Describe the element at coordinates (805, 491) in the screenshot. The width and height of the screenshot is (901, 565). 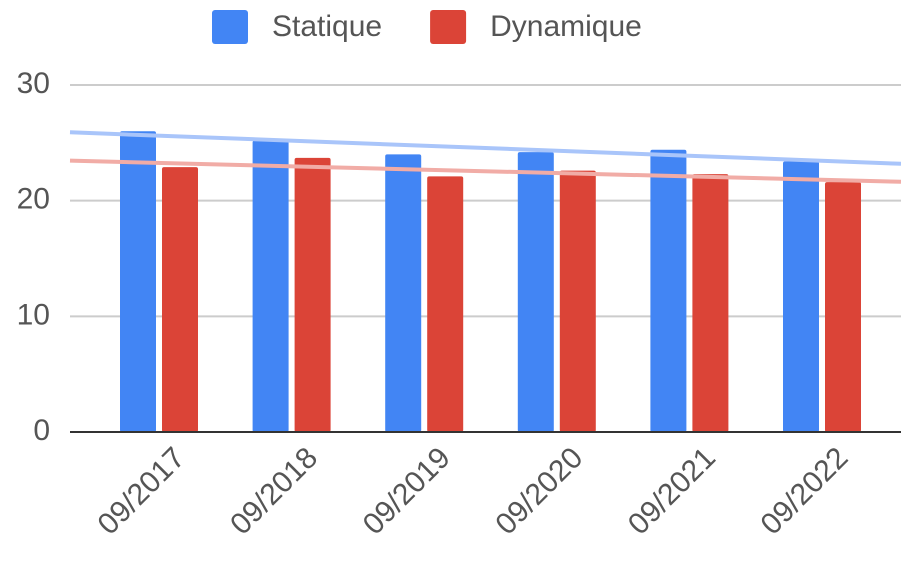
I see `x-tick-label: 09/2022` at that location.